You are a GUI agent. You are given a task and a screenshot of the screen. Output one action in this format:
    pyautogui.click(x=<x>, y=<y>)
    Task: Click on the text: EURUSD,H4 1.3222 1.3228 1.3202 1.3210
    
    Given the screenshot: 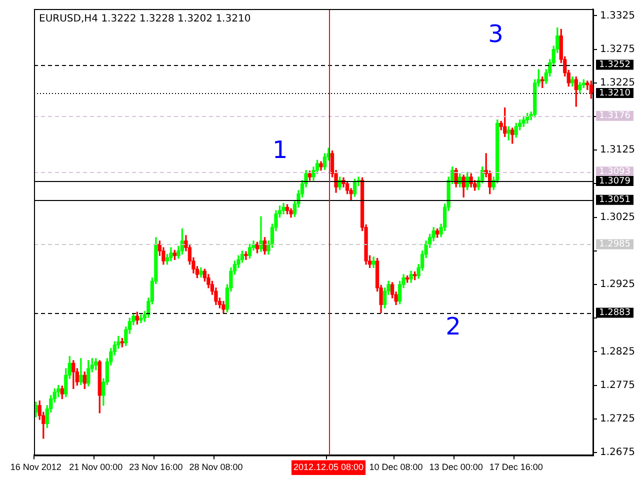 What is the action you would take?
    pyautogui.click(x=145, y=19)
    